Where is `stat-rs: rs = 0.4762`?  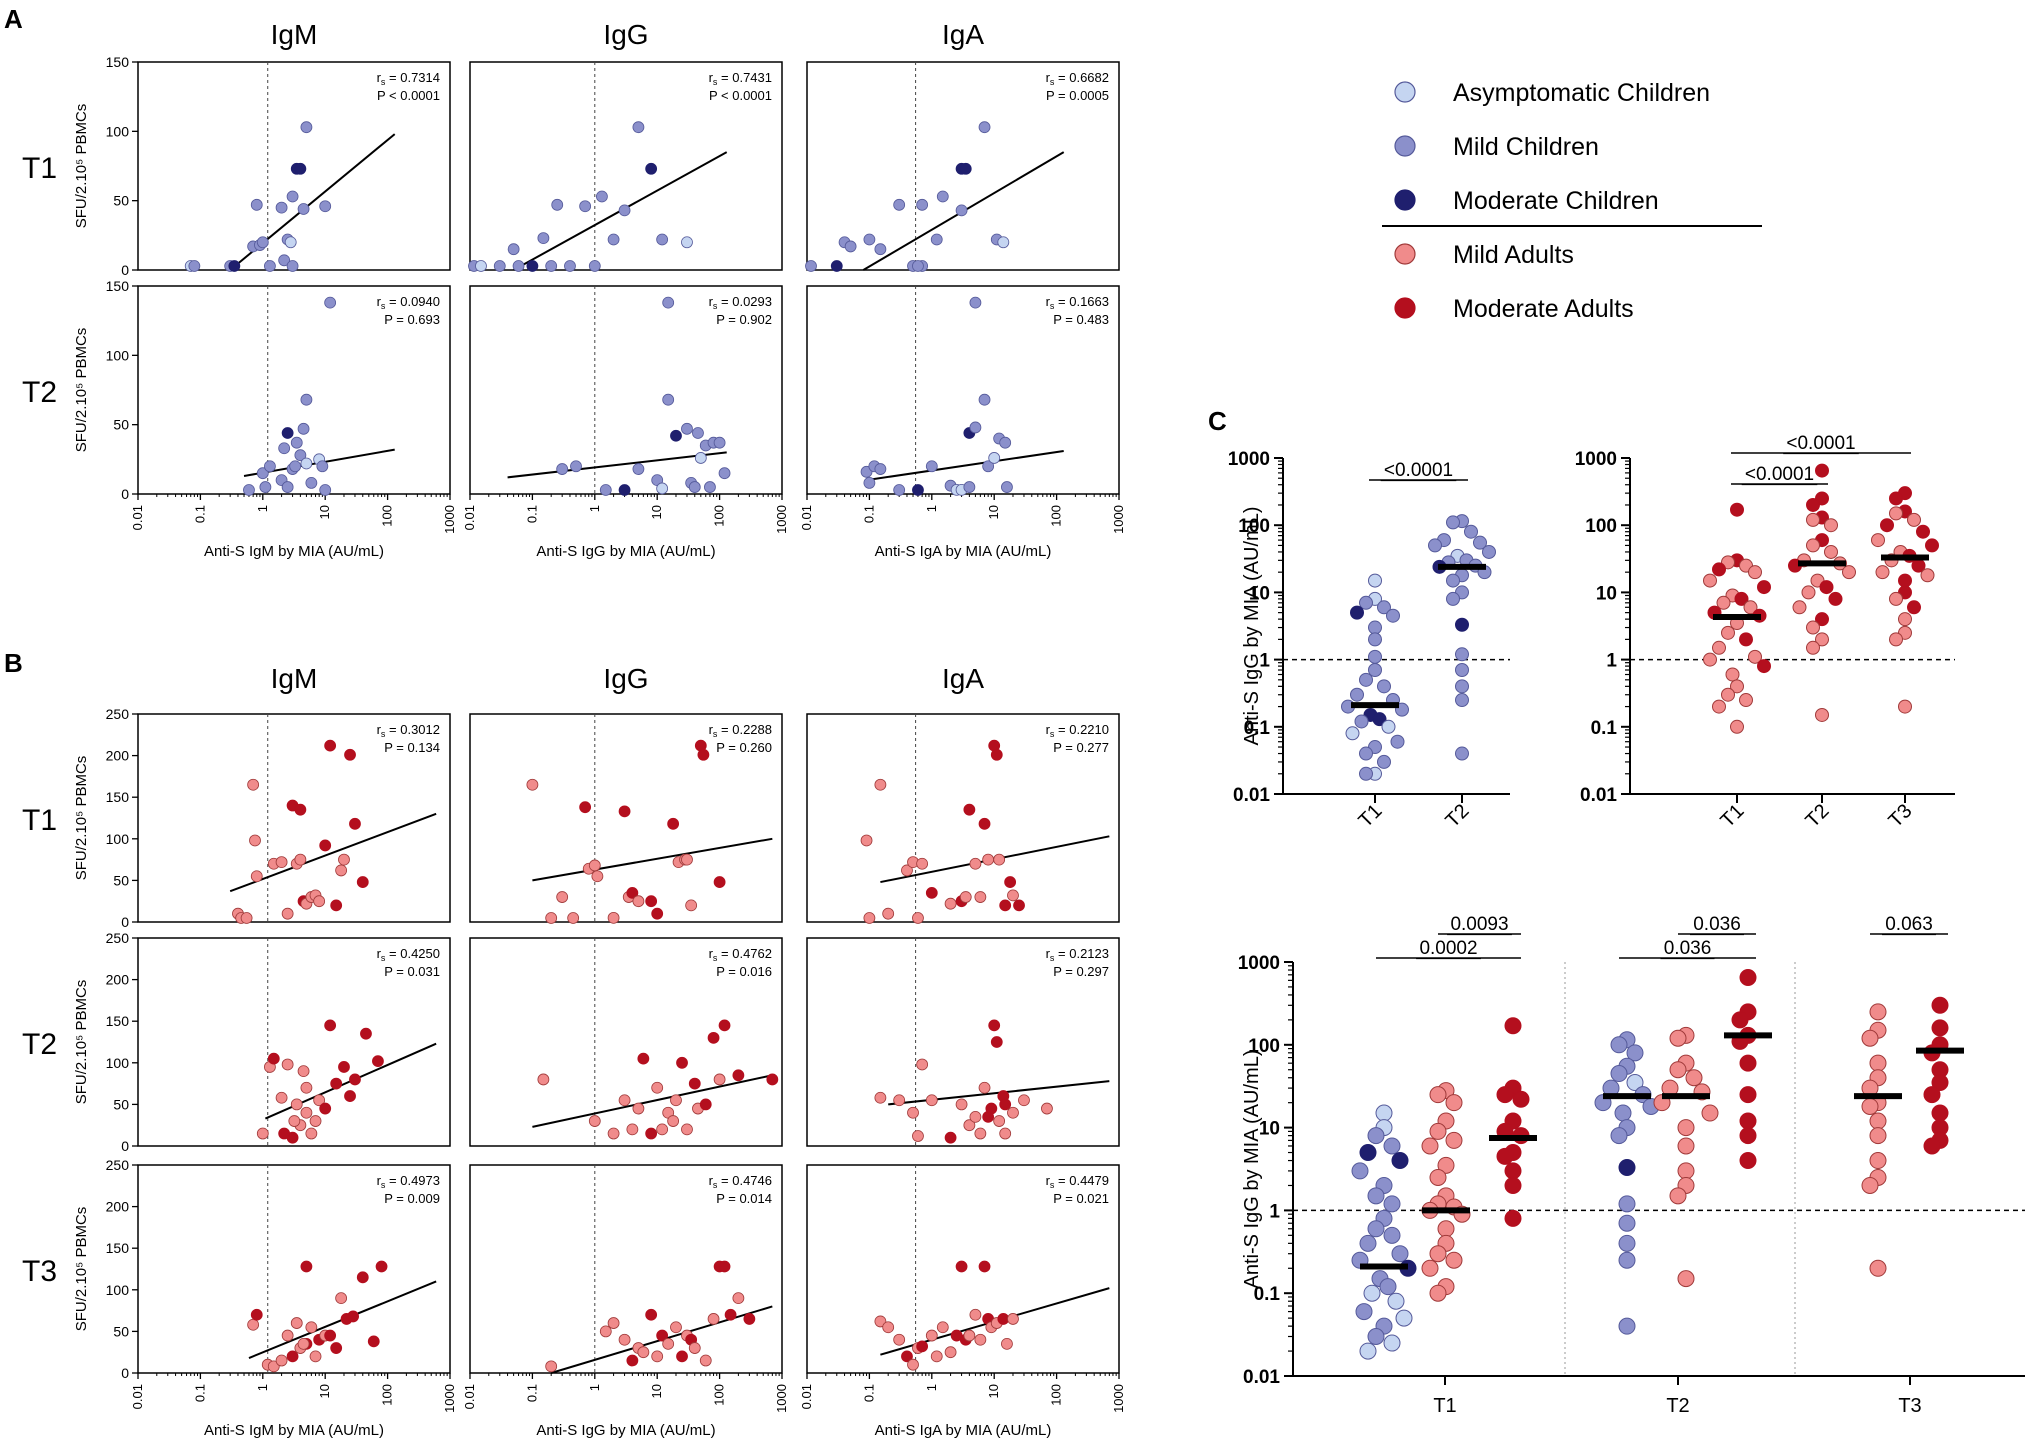
stat-rs: rs = 0.4762 is located at coordinates (740, 954).